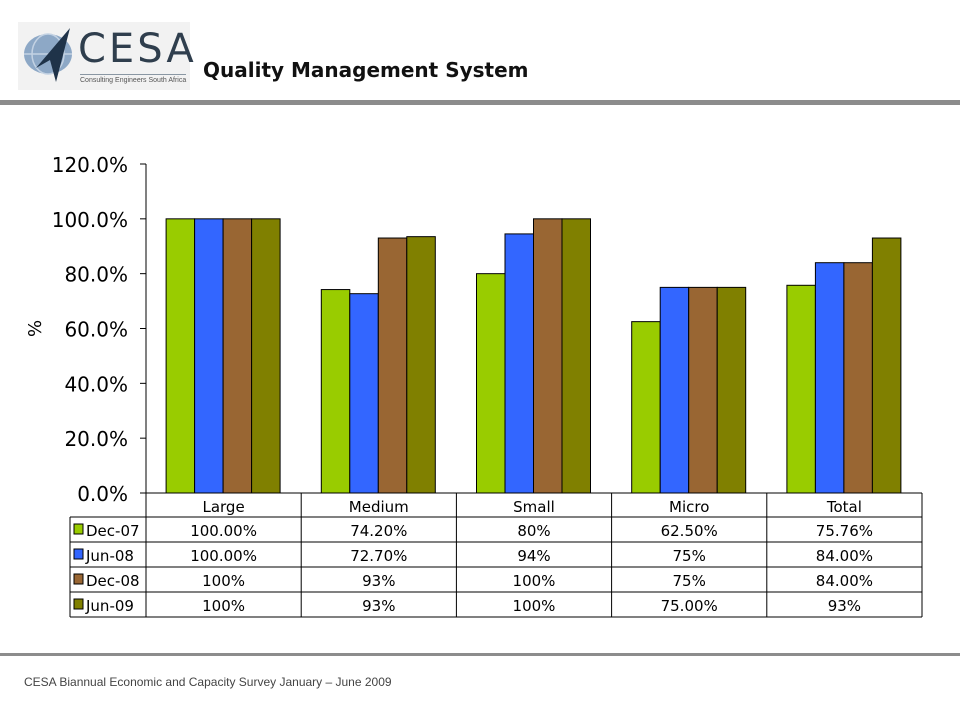 This screenshot has width=960, height=720. I want to click on y-tick-label: 0.0%, so click(102, 494).